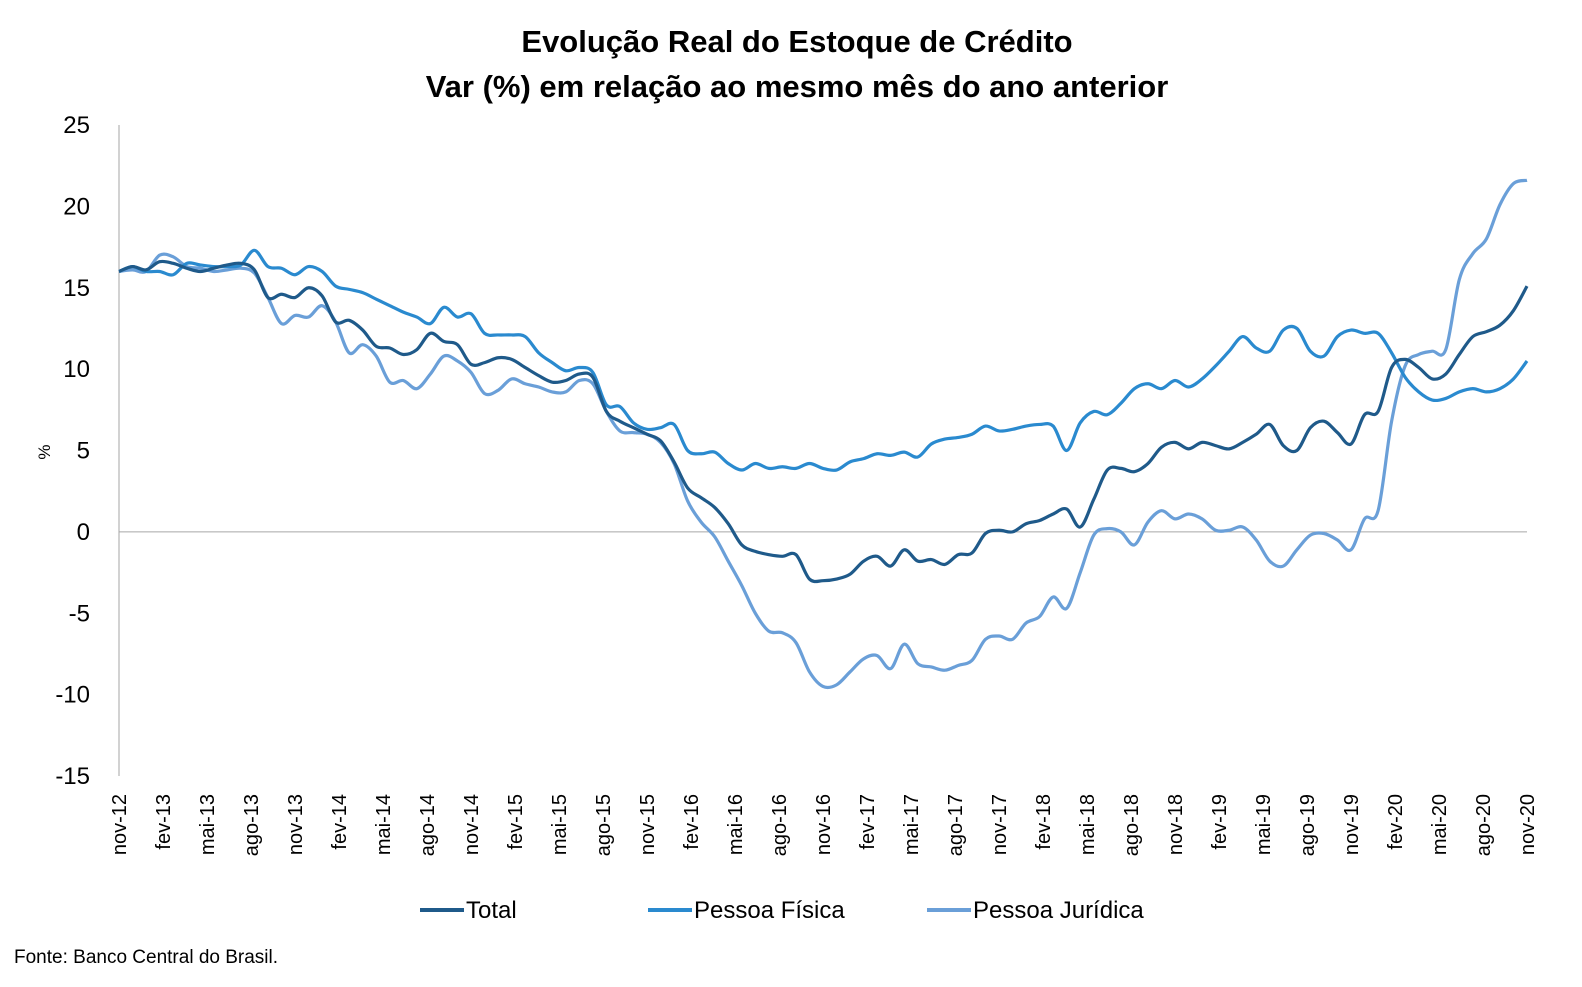 This screenshot has width=1582, height=987. Describe the element at coordinates (1308, 825) in the screenshot. I see `x-tick-label: ago-19` at that location.